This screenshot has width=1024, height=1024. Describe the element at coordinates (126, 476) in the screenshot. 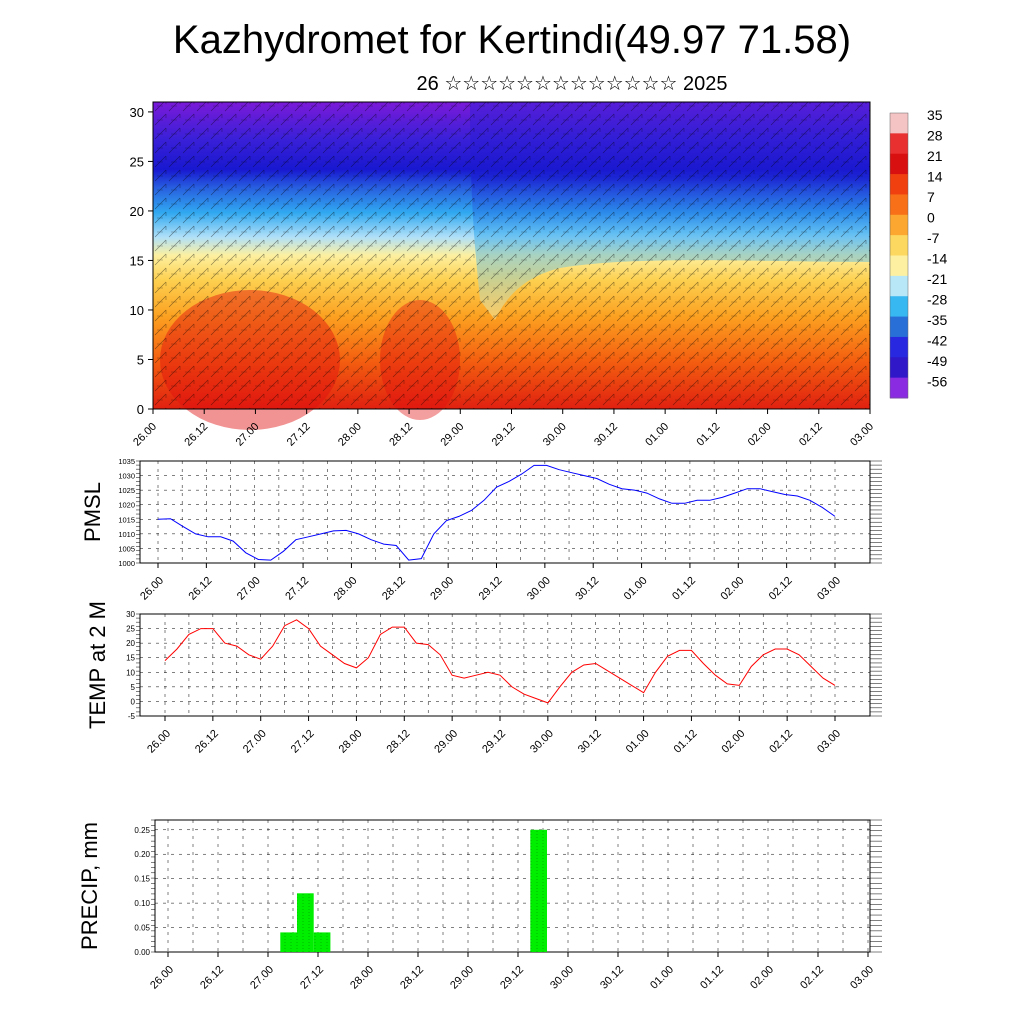

I see `y-tick-label: 1030` at that location.